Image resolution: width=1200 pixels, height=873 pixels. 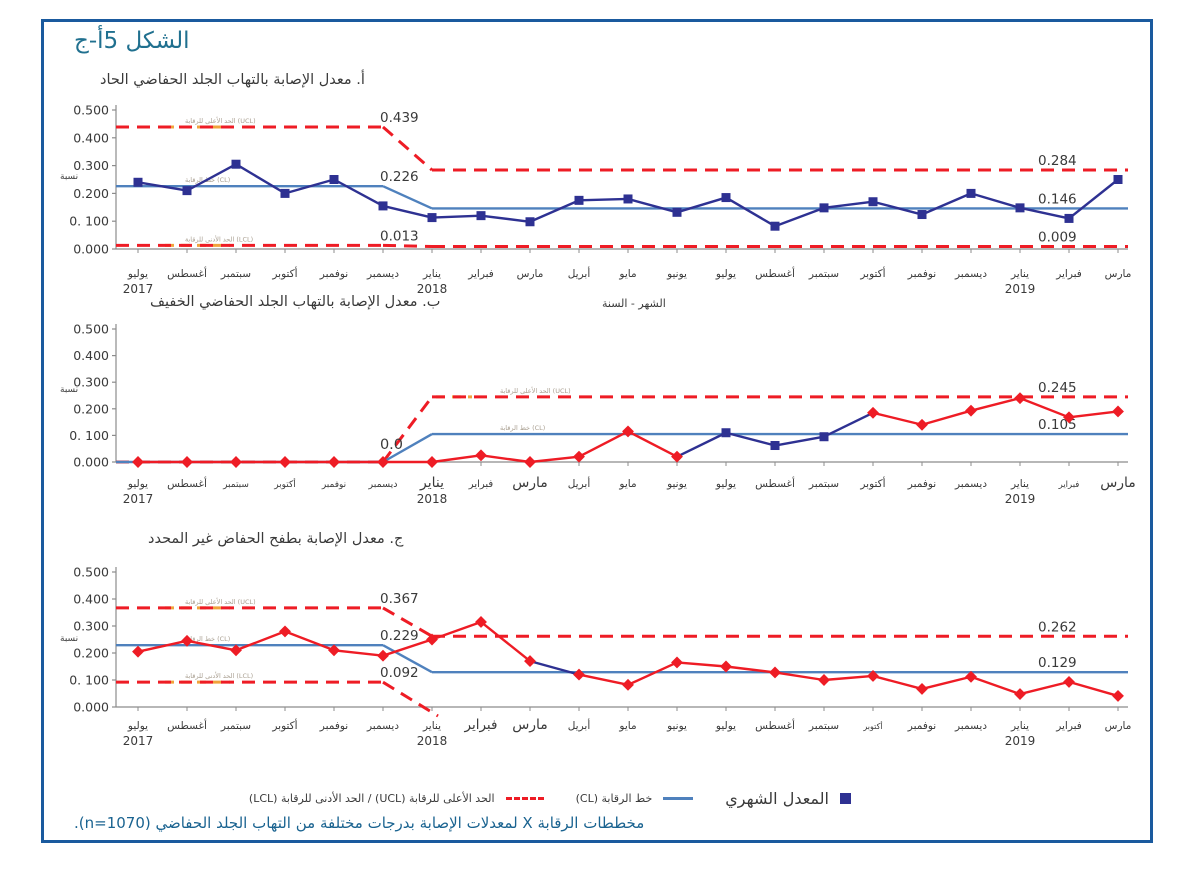 I want to click on value-label: 0.129, so click(x=1057, y=663).